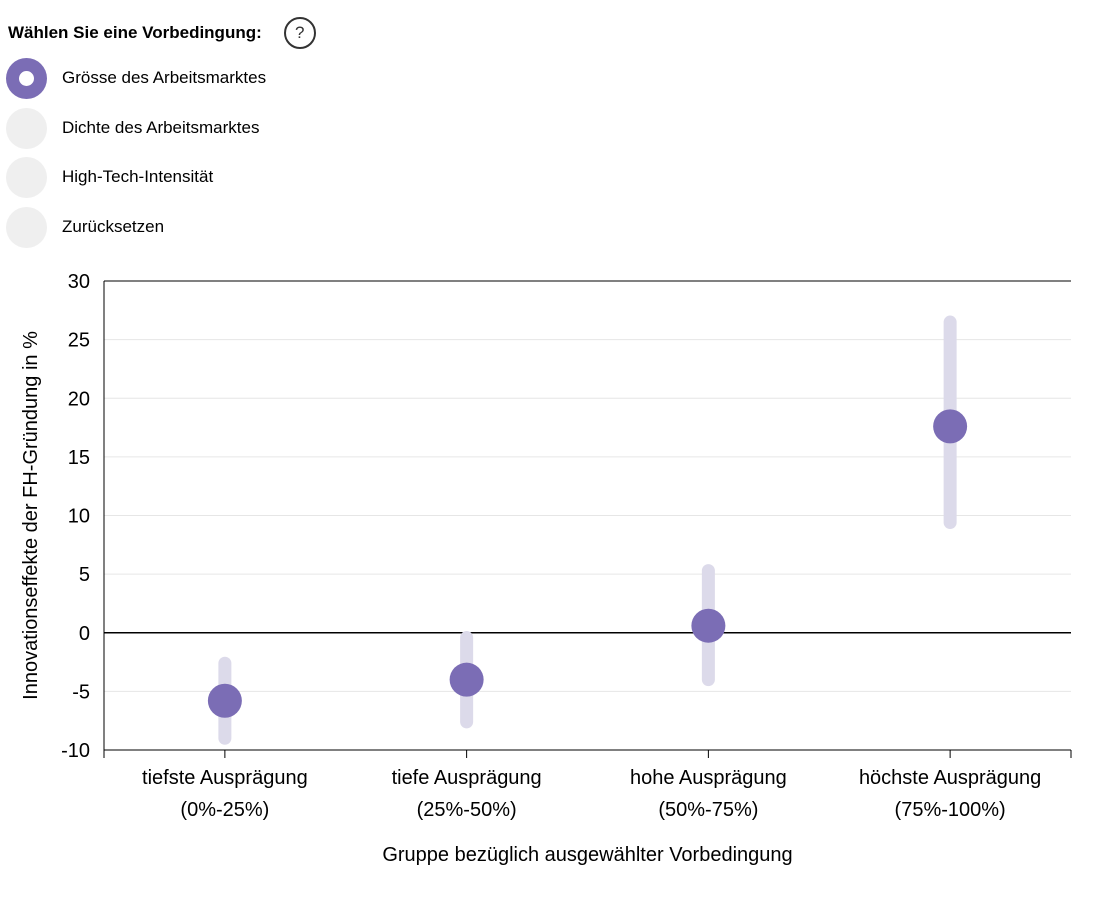  I want to click on radio-label: Grösse des Arbeitsmarktes, so click(164, 77).